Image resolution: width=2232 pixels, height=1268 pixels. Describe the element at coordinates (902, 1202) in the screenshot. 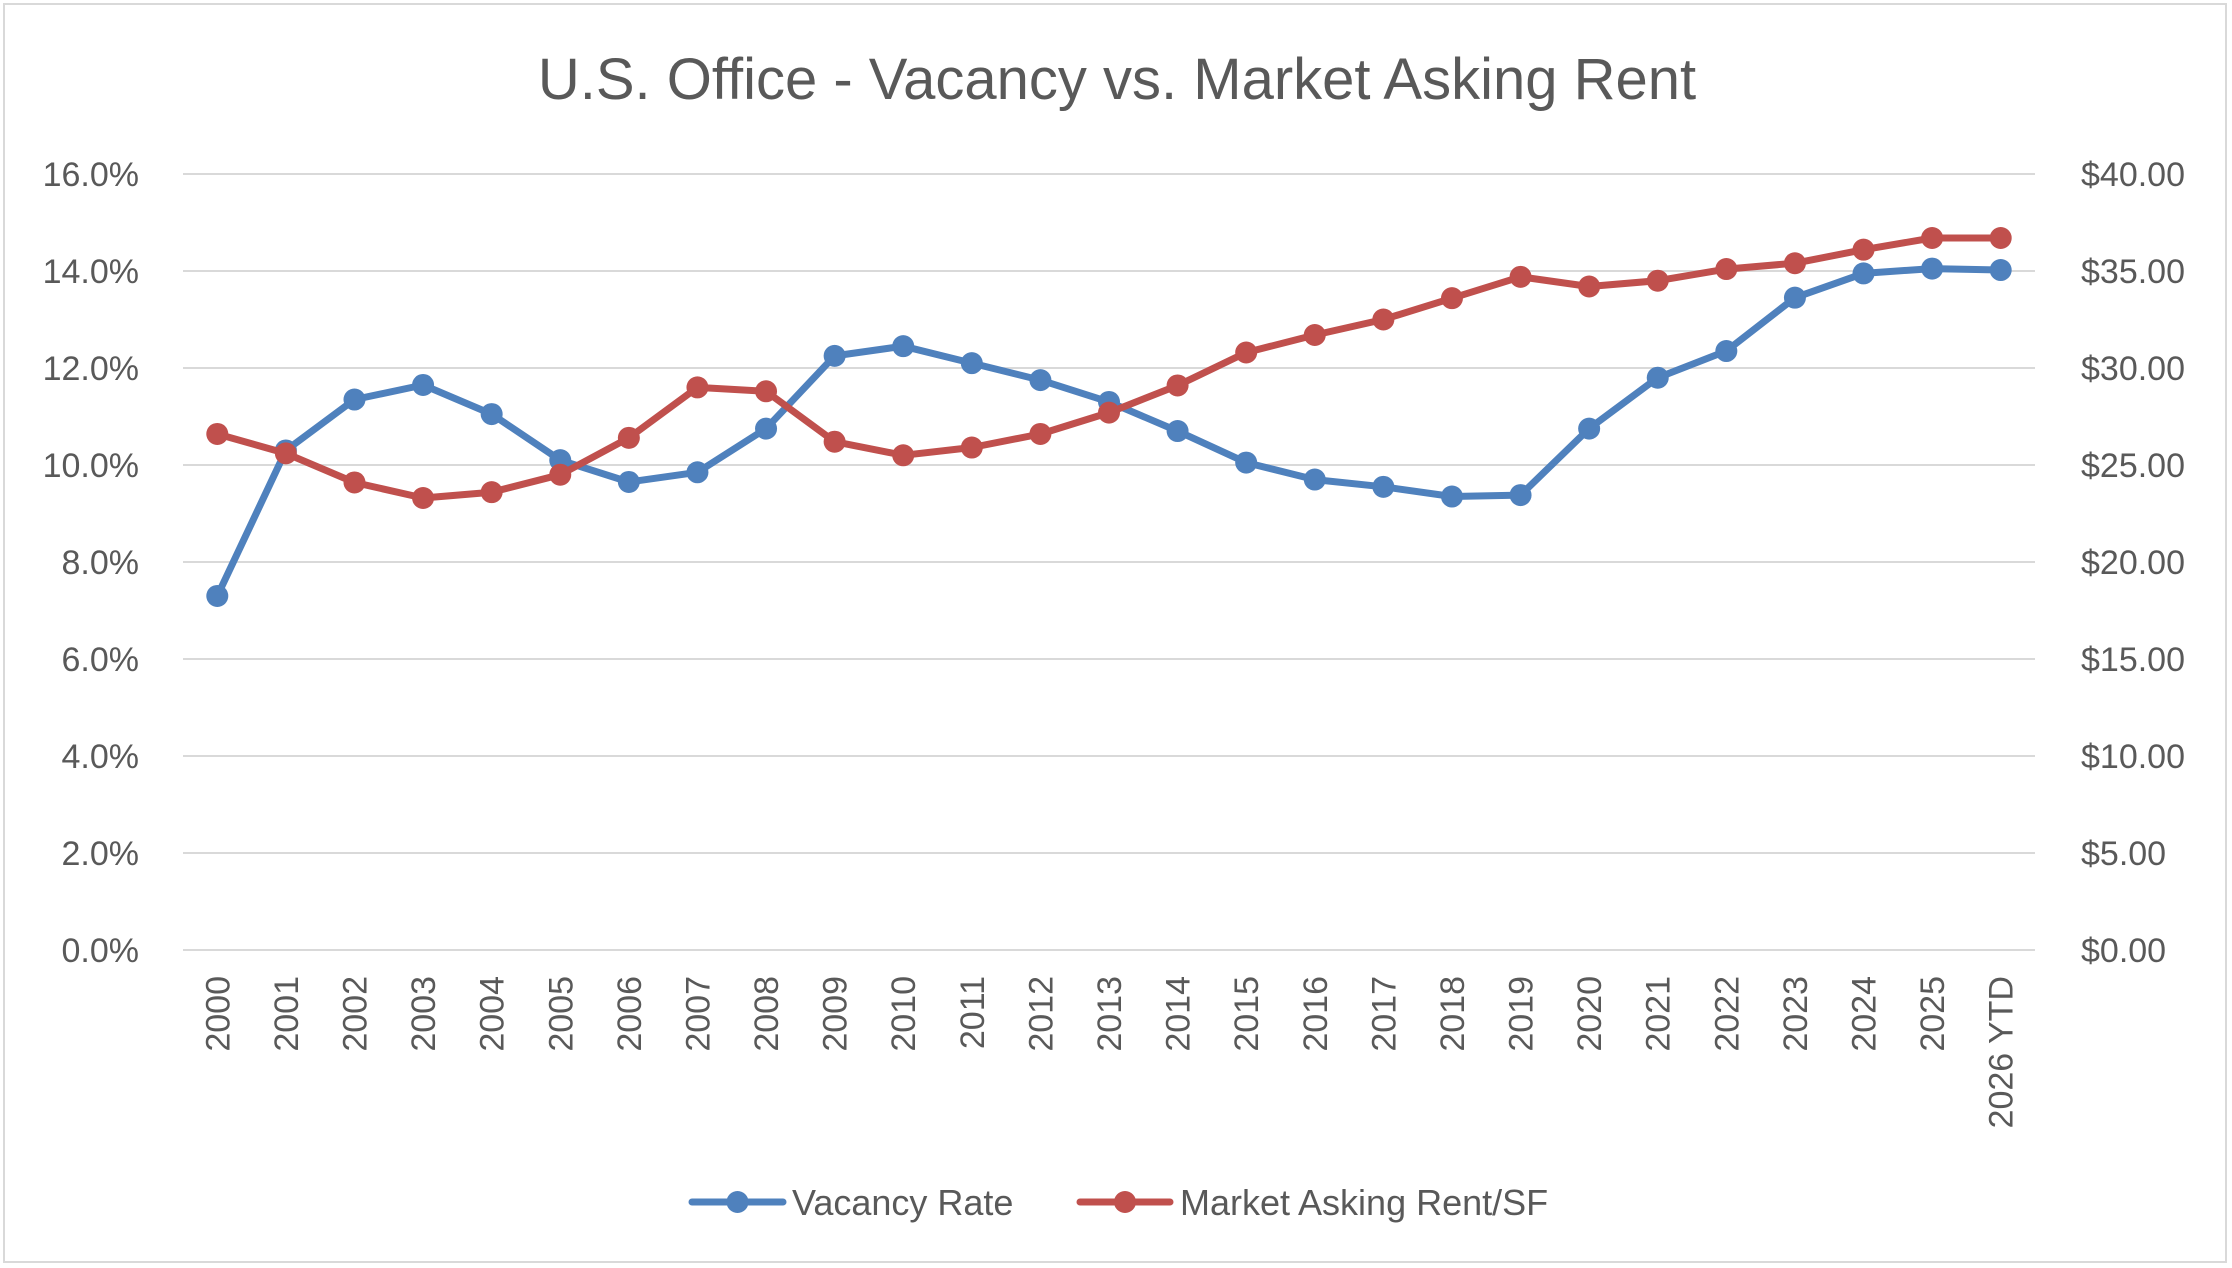

I see `legend-label-1: Vacancy Rate` at that location.